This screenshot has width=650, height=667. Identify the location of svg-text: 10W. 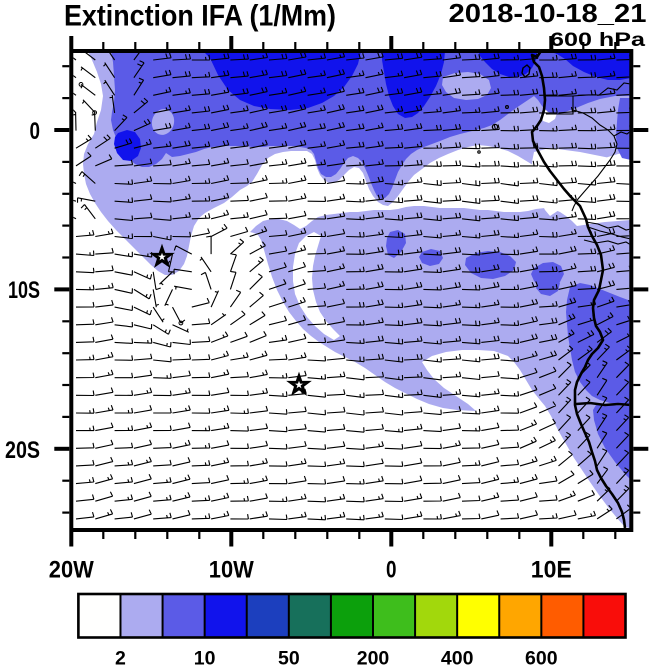
(231, 570).